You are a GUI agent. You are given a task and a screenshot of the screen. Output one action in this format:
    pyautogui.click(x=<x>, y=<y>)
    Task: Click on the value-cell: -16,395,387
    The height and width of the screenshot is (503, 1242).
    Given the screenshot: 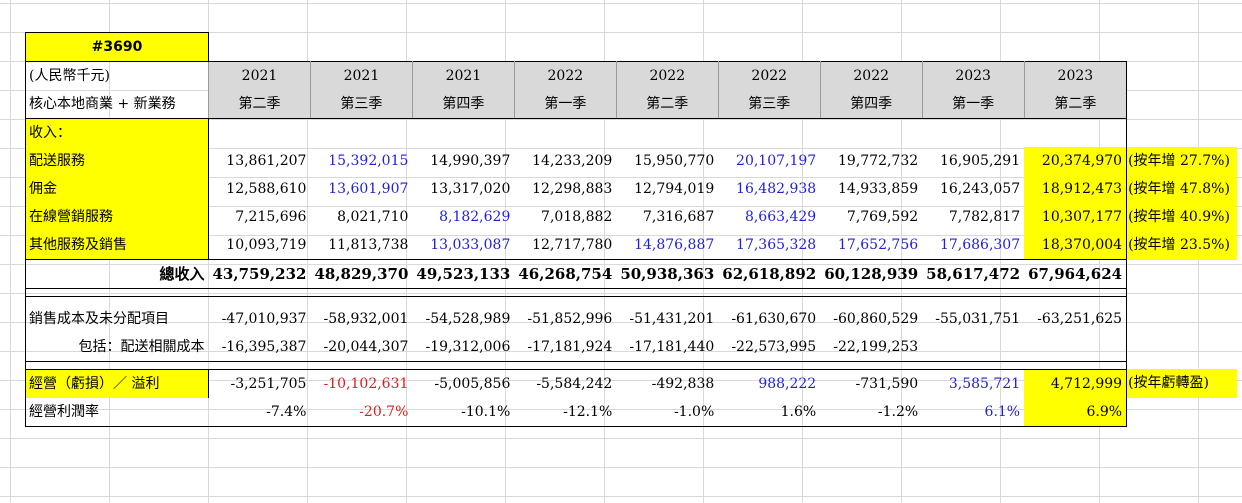 What is the action you would take?
    pyautogui.click(x=264, y=346)
    